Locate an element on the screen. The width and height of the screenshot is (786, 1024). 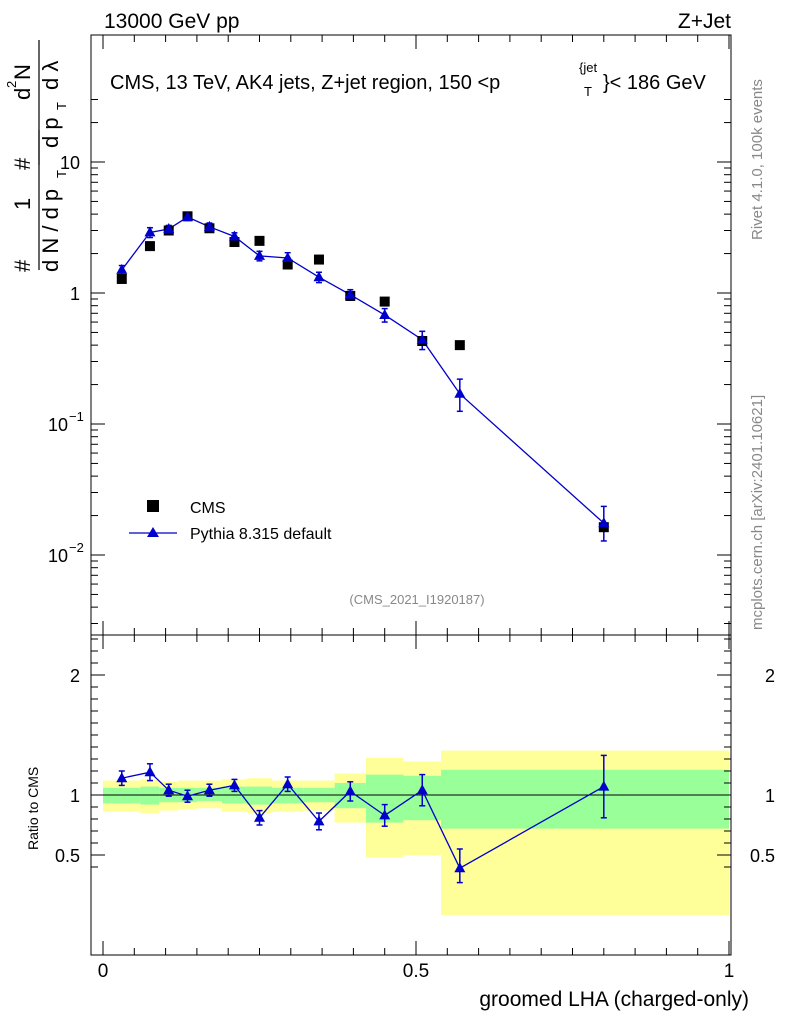
ratio-markers is located at coordinates (363, 819).